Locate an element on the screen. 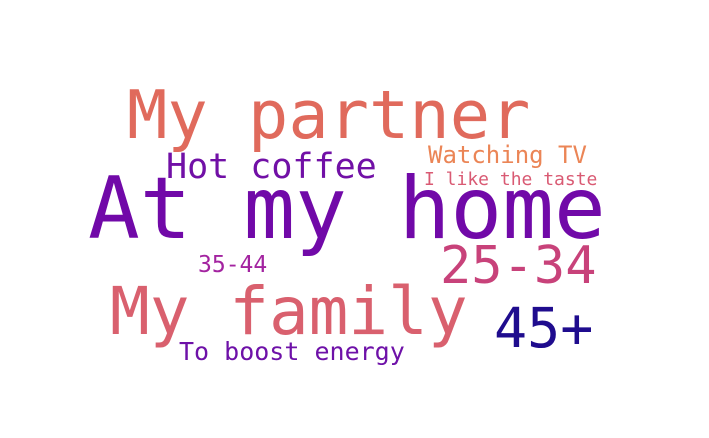  word-35-44: 35-44 is located at coordinates (233, 265).